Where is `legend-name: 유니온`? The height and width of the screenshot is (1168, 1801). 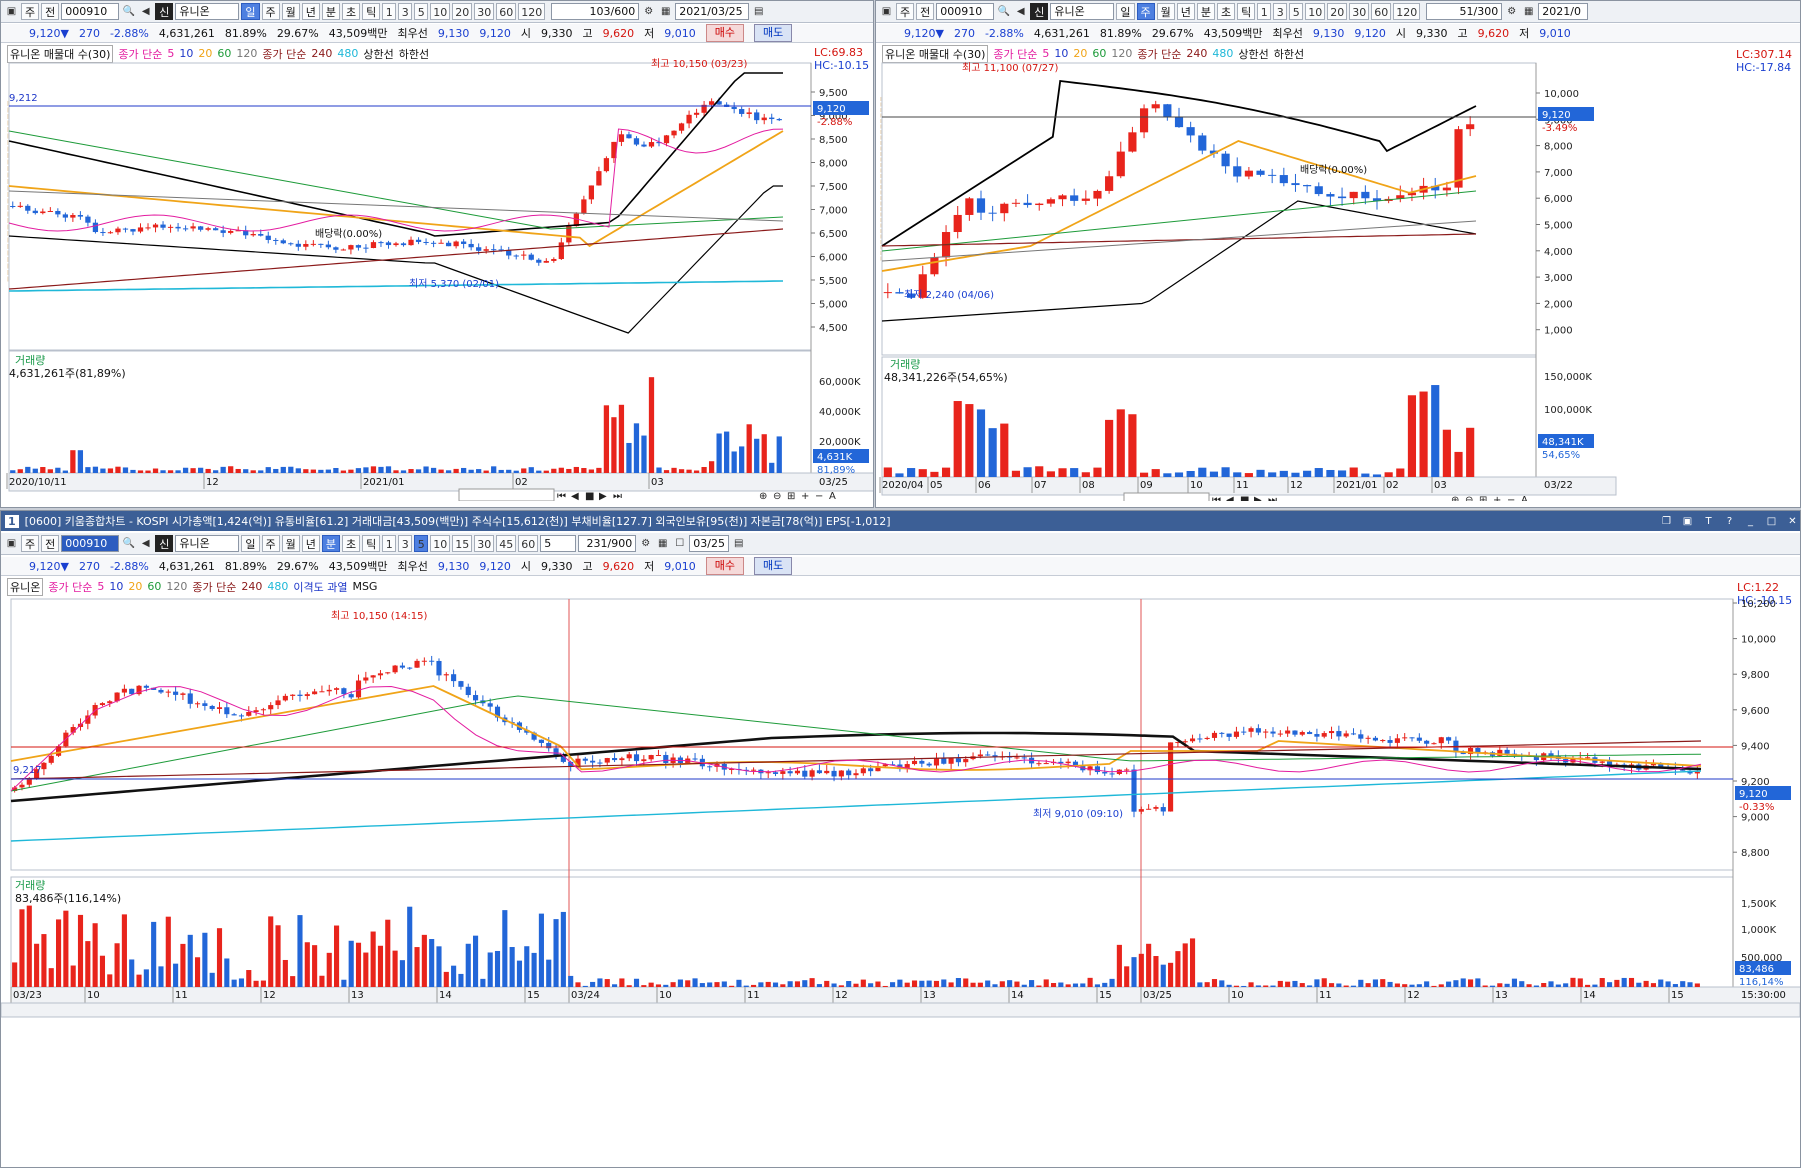
legend-name: 유니온 is located at coordinates (25, 586).